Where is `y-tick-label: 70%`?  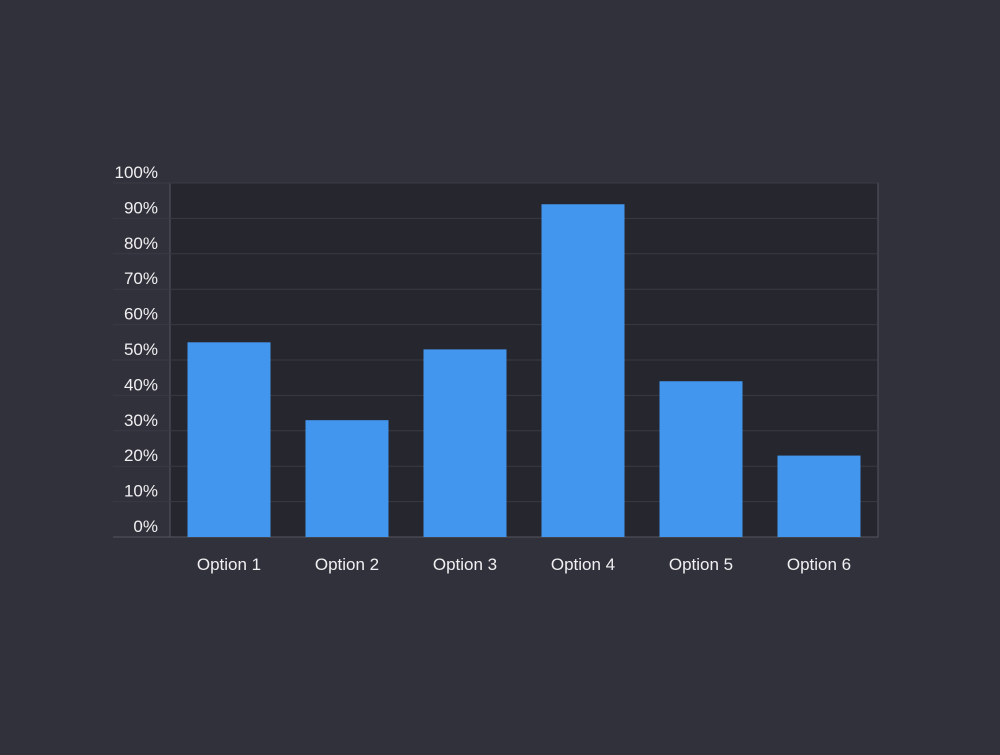 y-tick-label: 70% is located at coordinates (141, 278).